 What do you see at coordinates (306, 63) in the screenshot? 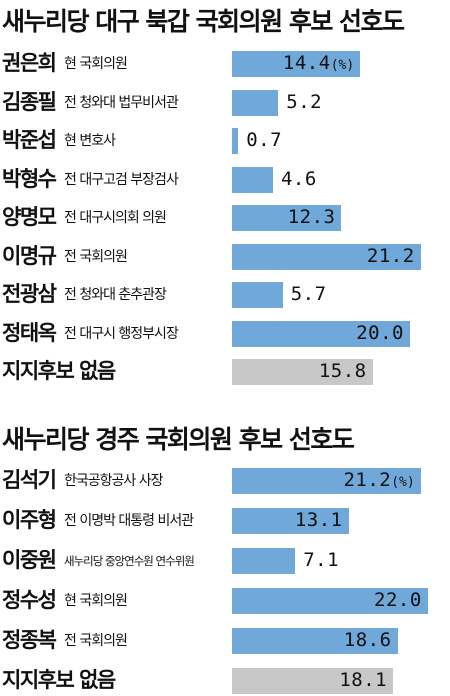
I see `value-number: 14.4` at bounding box center [306, 63].